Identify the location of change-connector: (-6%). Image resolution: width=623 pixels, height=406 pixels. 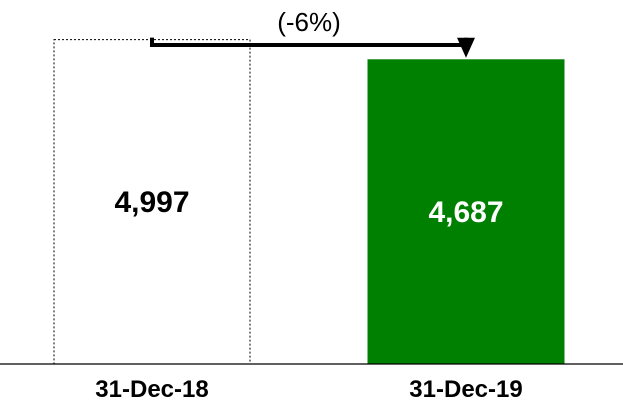
(312, 32).